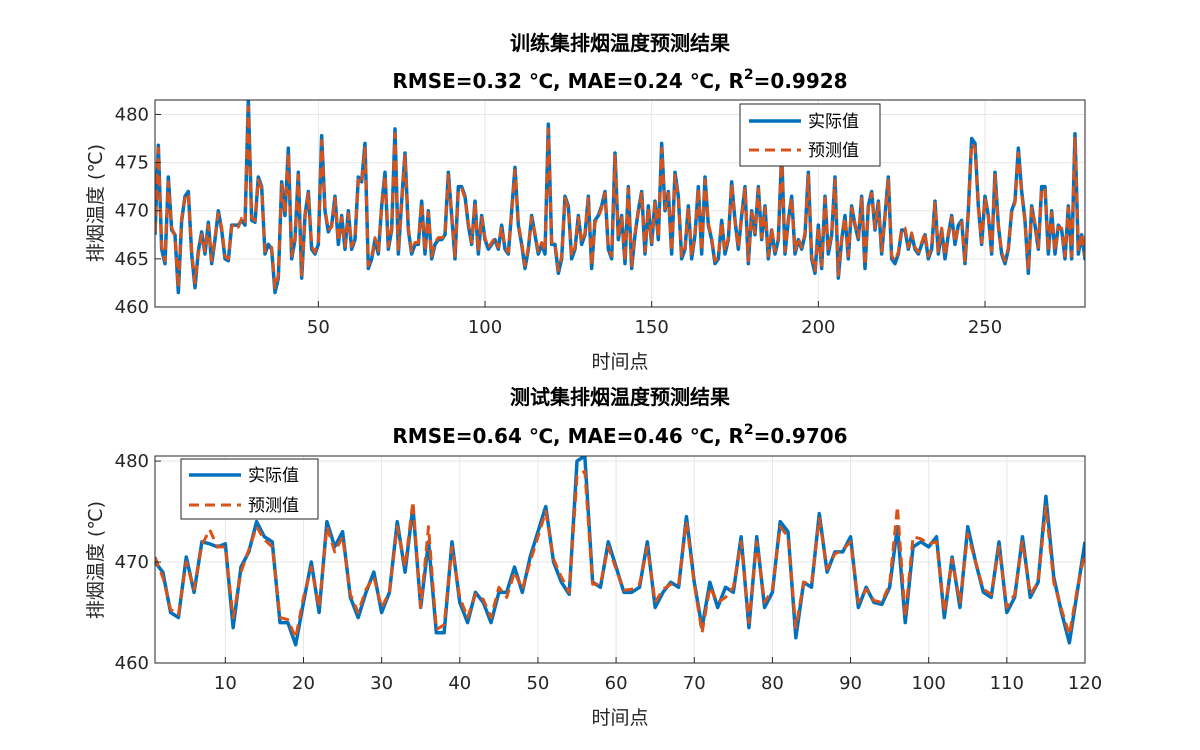  Describe the element at coordinates (132, 211) in the screenshot. I see `train-y-tick-label: 470` at that location.